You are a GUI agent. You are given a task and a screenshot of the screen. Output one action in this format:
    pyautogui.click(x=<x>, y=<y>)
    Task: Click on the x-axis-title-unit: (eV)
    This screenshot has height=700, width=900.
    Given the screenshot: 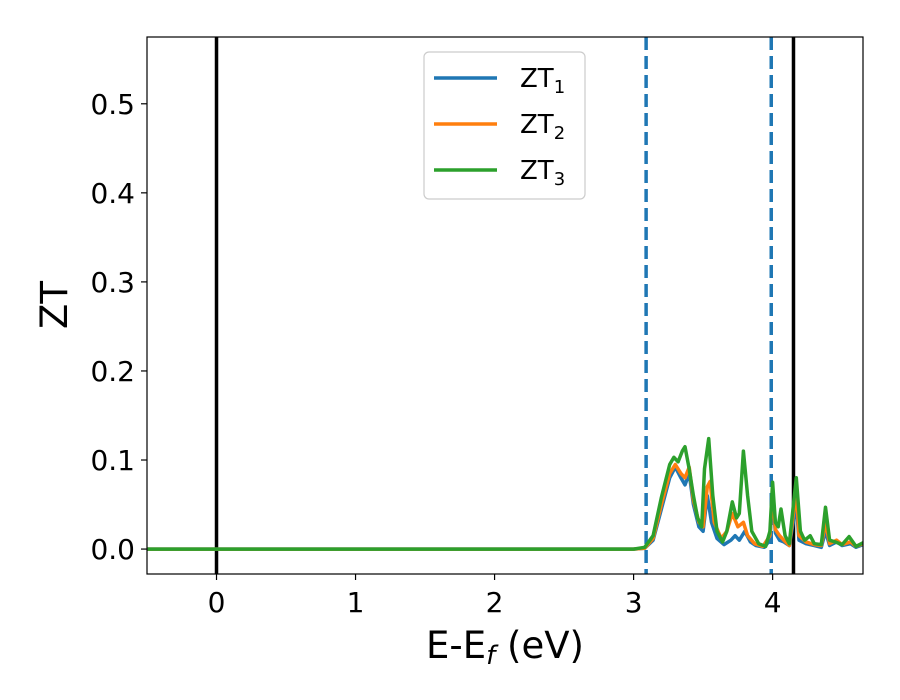 What is the action you would take?
    pyautogui.click(x=539, y=645)
    